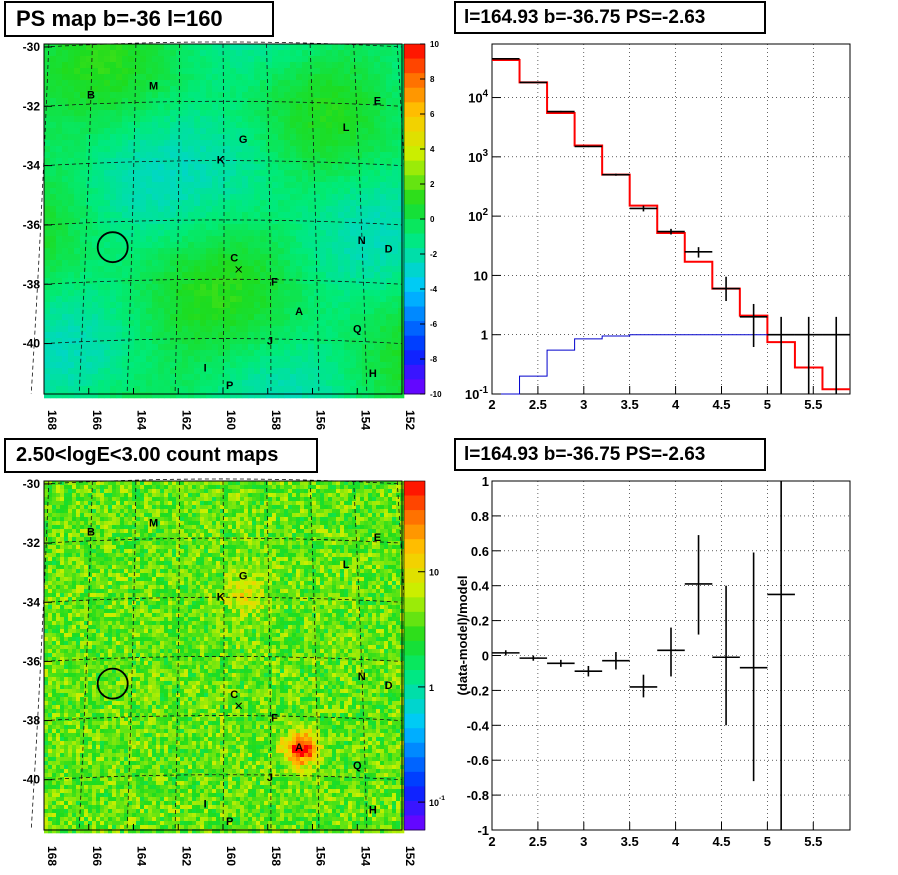 This screenshot has width=898, height=875. What do you see at coordinates (424, 655) in the screenshot?
I see `counts-colorbar: 10 1 10-1` at bounding box center [424, 655].